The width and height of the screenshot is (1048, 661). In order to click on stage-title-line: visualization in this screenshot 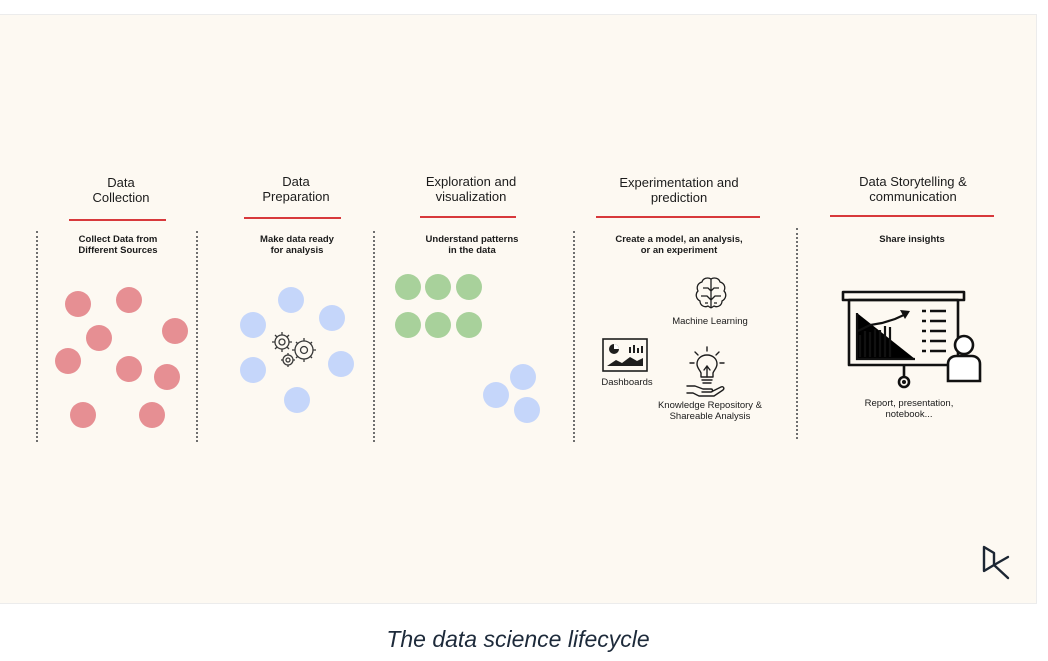, I will do `click(471, 196)`.